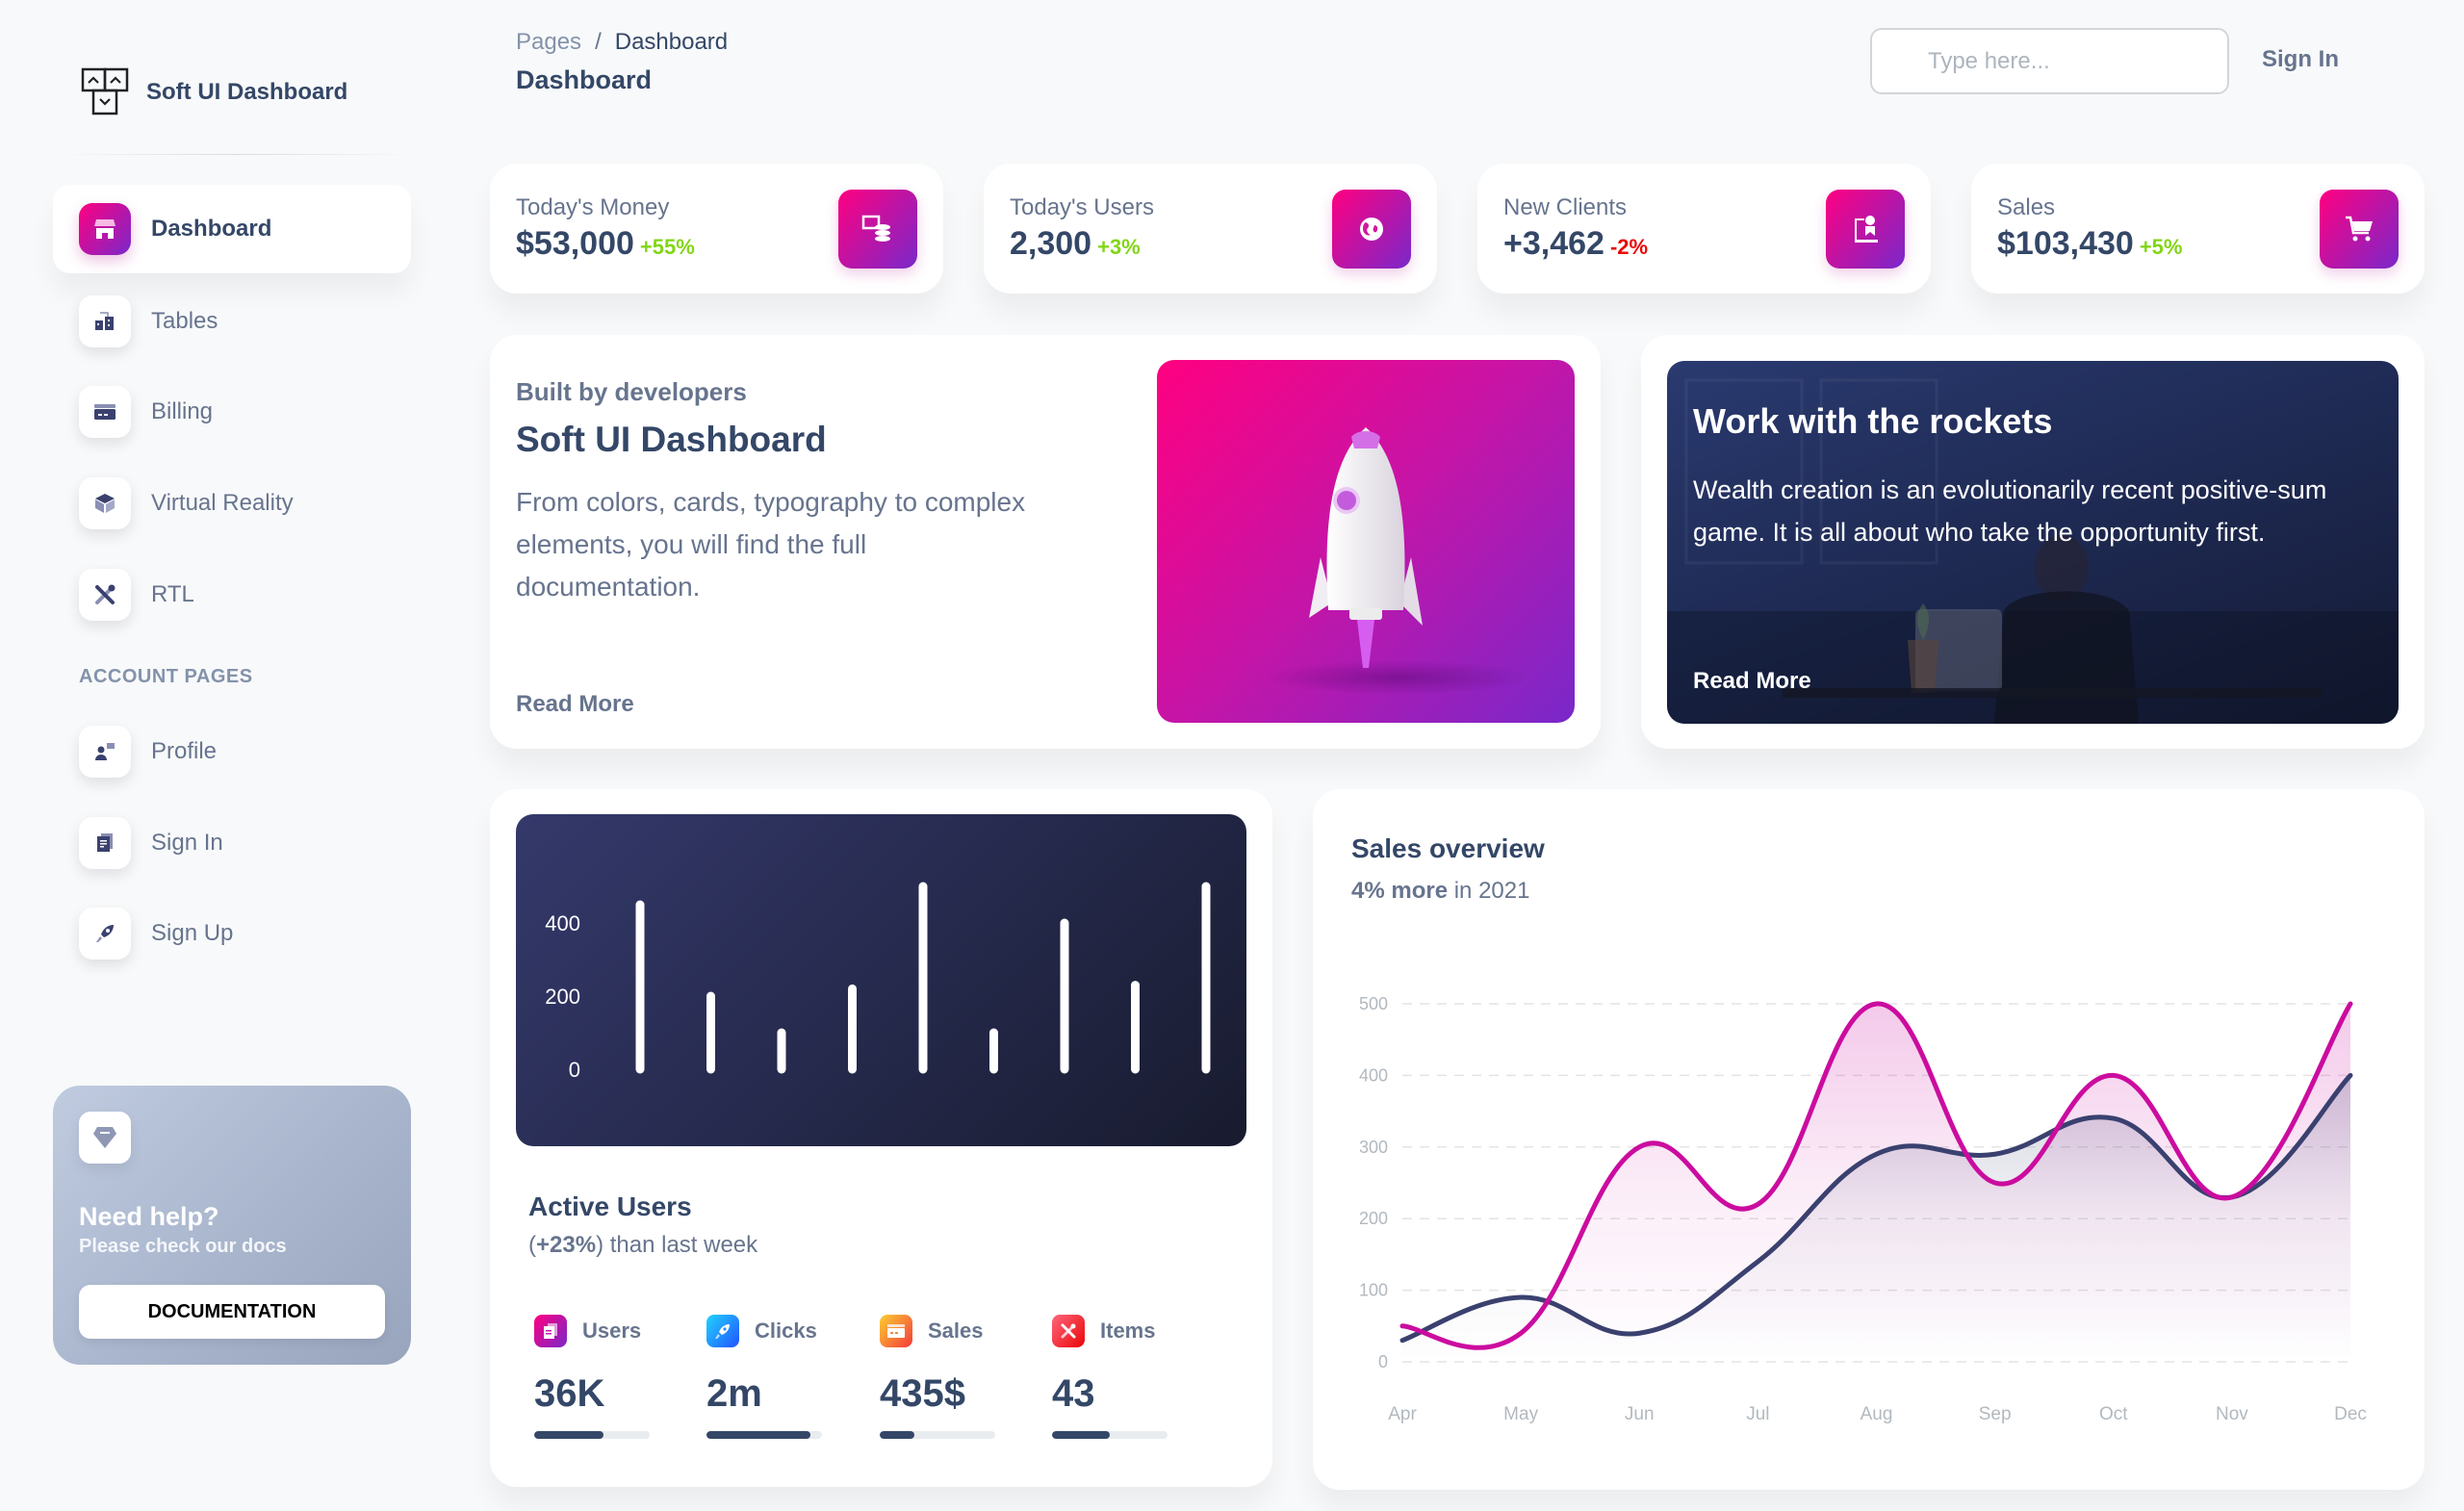  I want to click on sidebar-item-dashboard: Dashboard, so click(232, 229).